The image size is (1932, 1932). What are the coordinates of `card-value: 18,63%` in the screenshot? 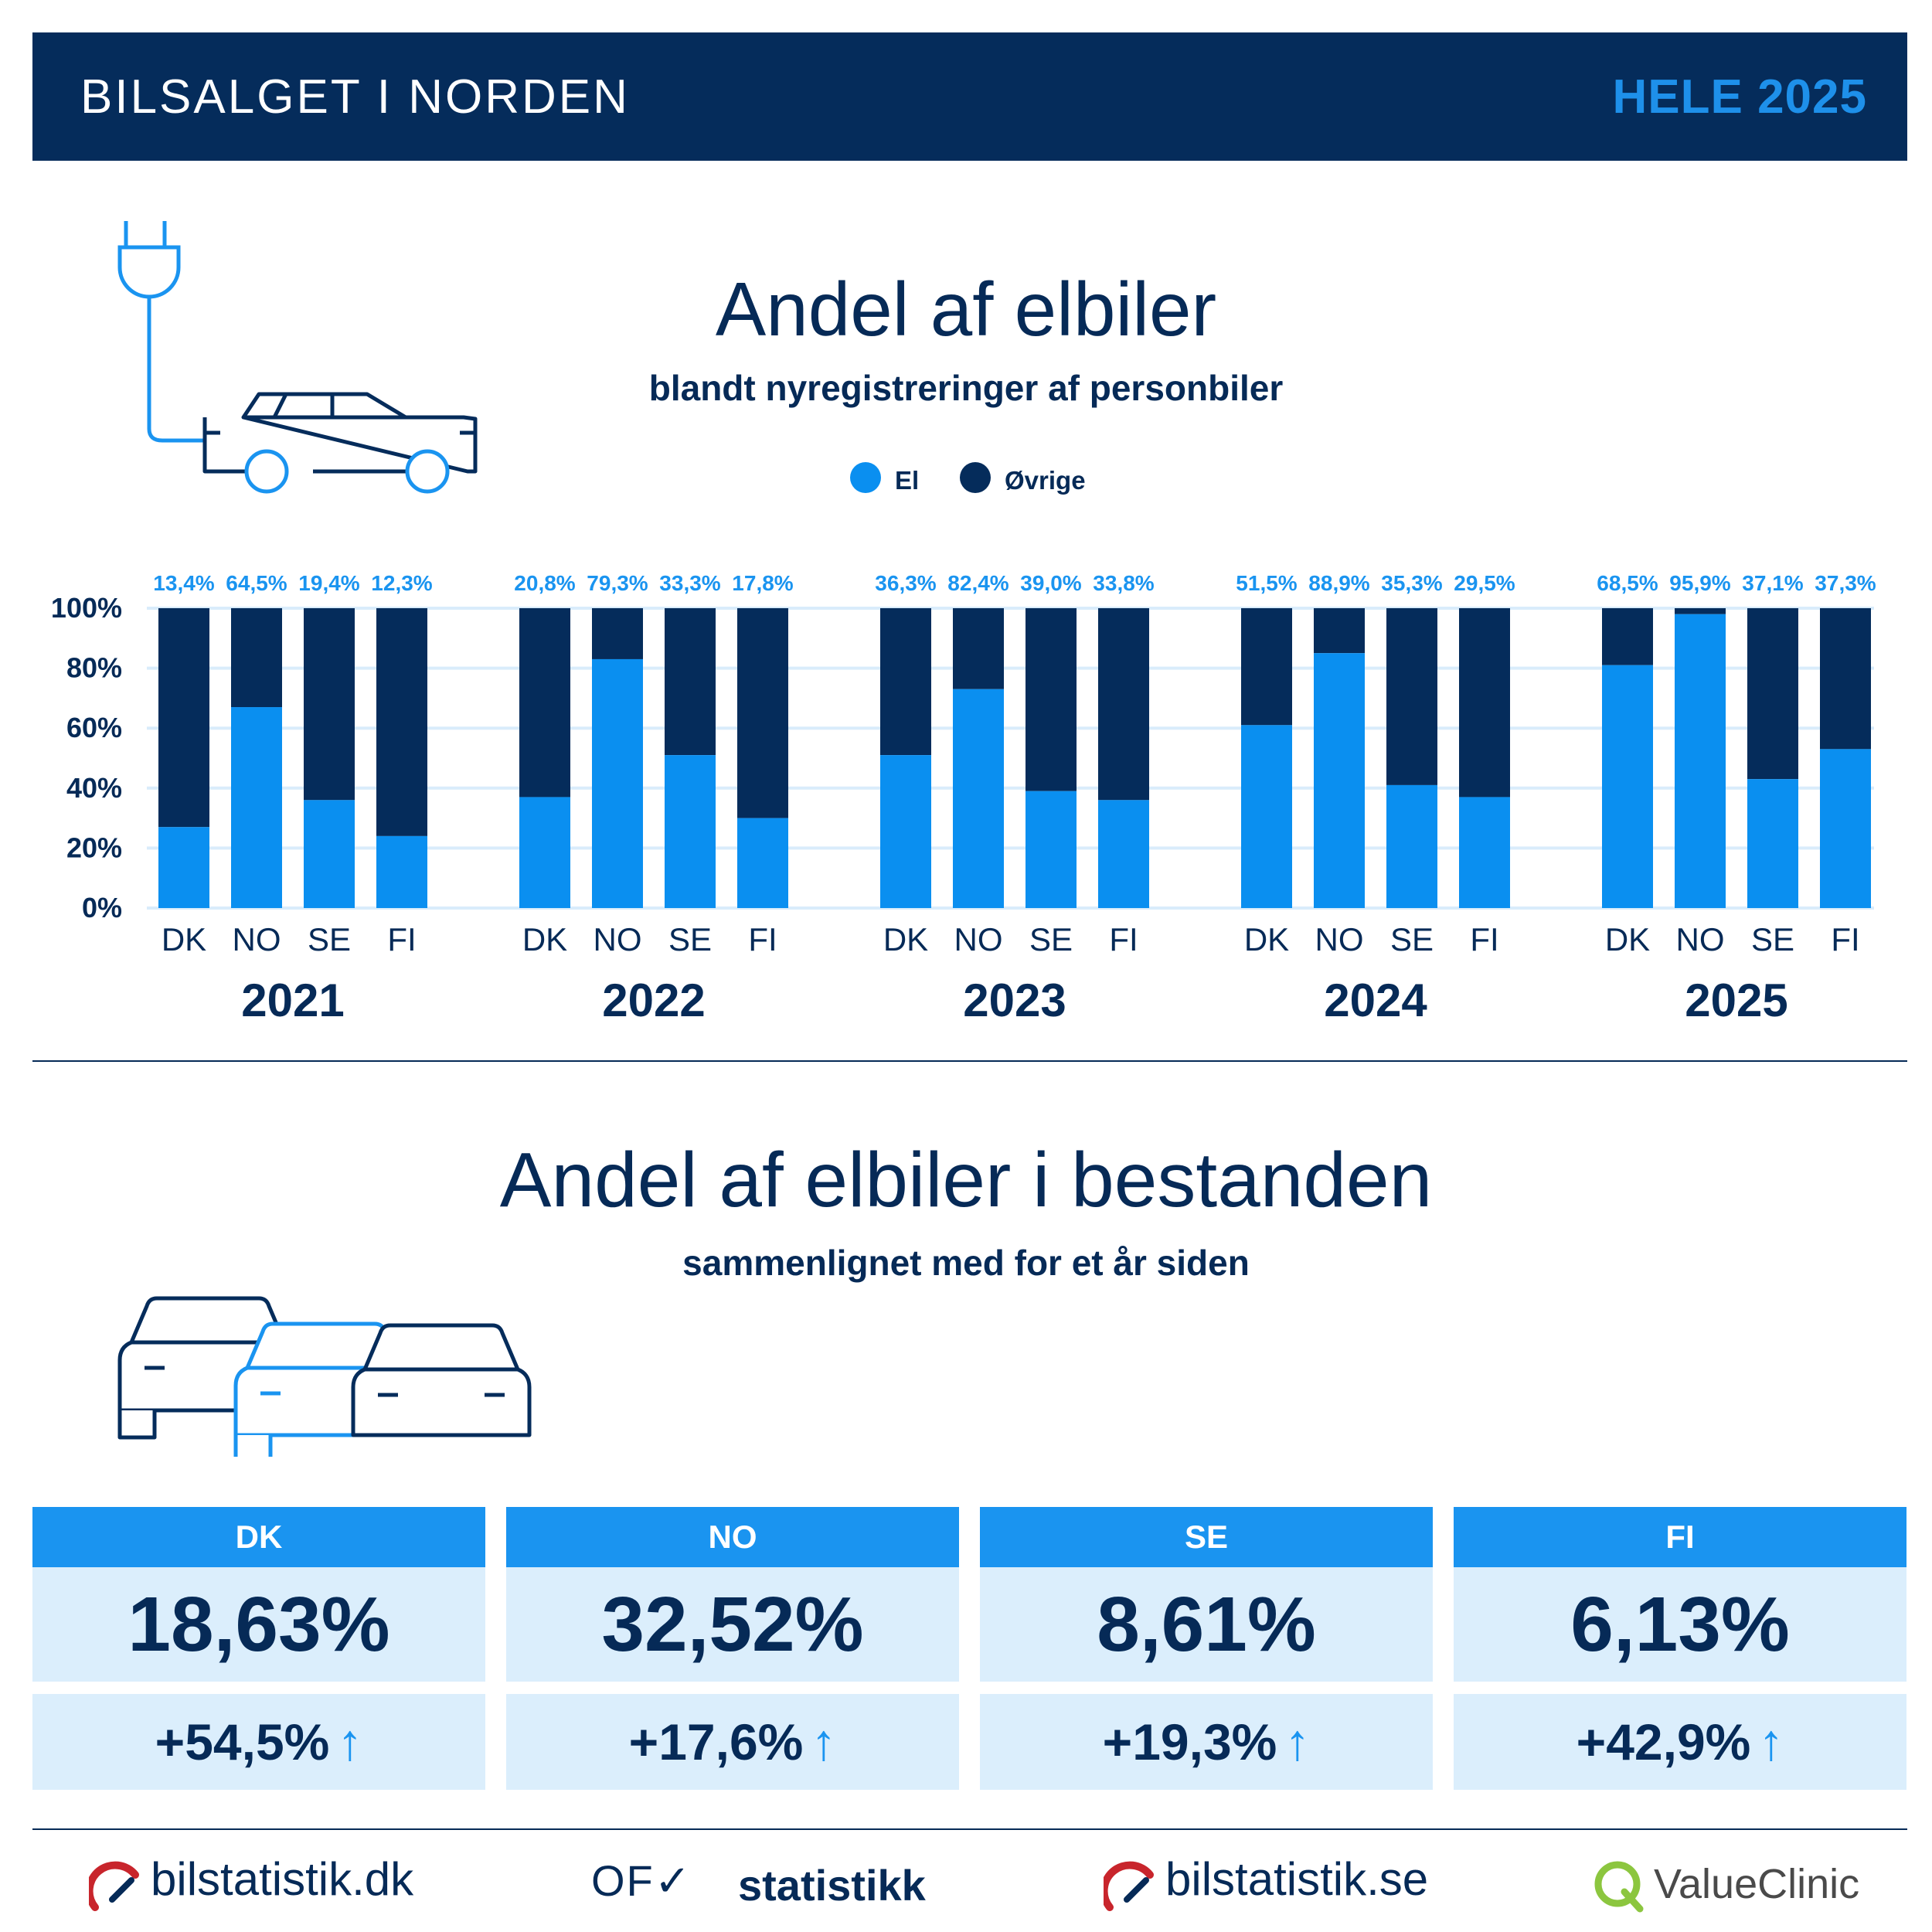 It's located at (259, 1625).